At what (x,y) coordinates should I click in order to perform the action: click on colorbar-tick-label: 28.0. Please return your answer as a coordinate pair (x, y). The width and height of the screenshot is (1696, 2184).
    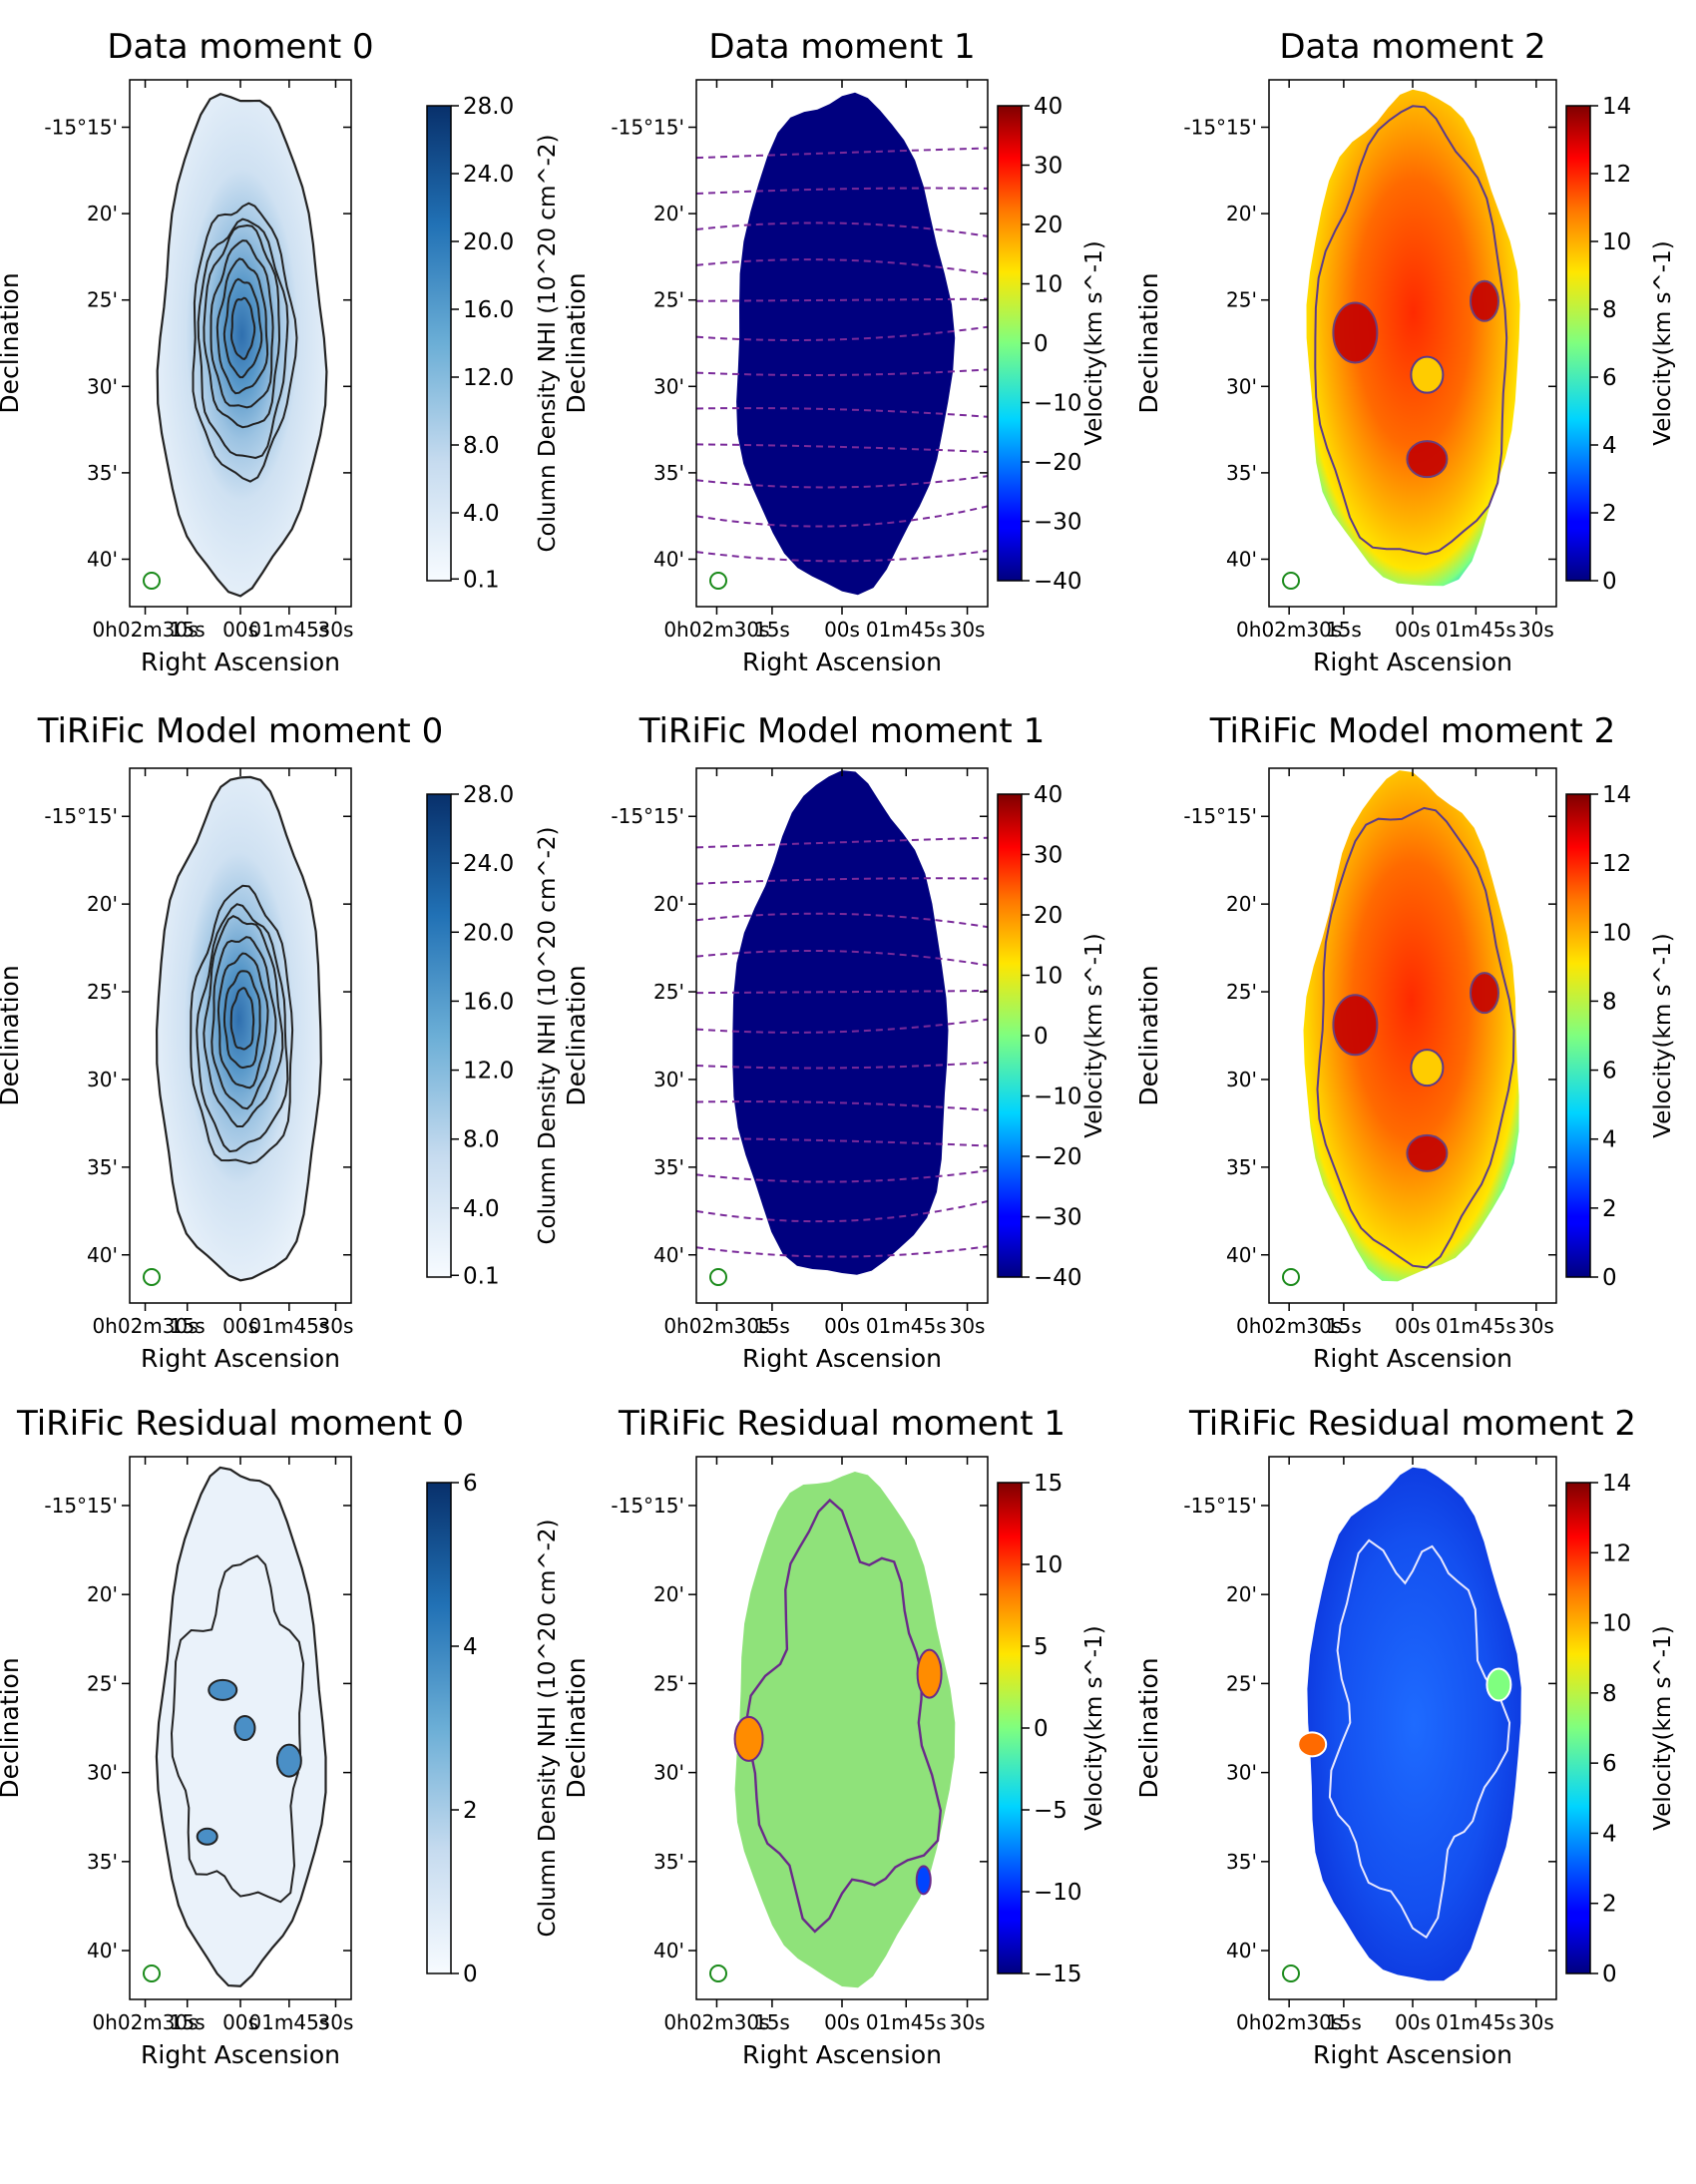
    Looking at the image, I should click on (488, 795).